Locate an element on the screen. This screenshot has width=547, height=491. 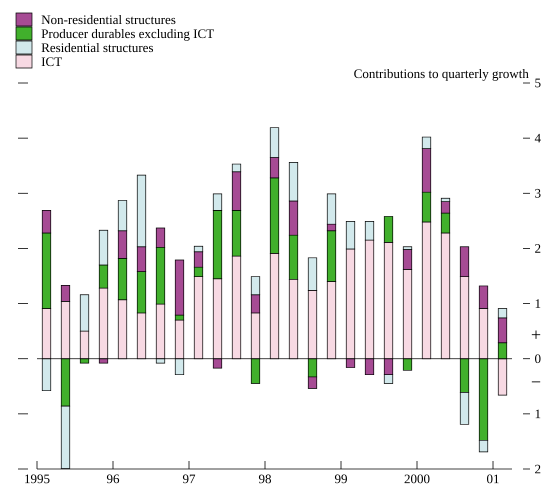
x-tick-label: 1995 is located at coordinates (37, 479).